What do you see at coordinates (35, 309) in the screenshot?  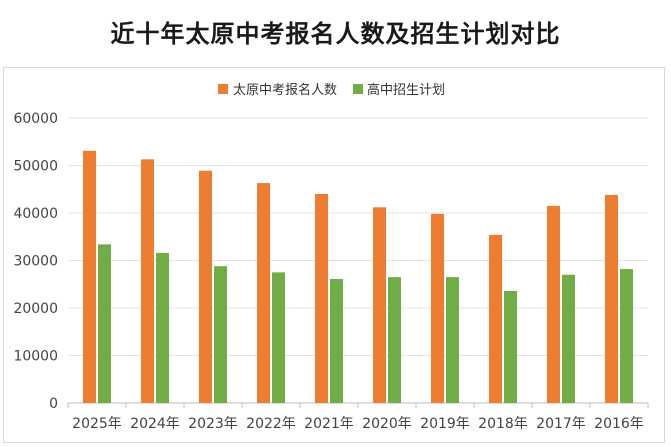 I see `y-tick-label: 20000` at bounding box center [35, 309].